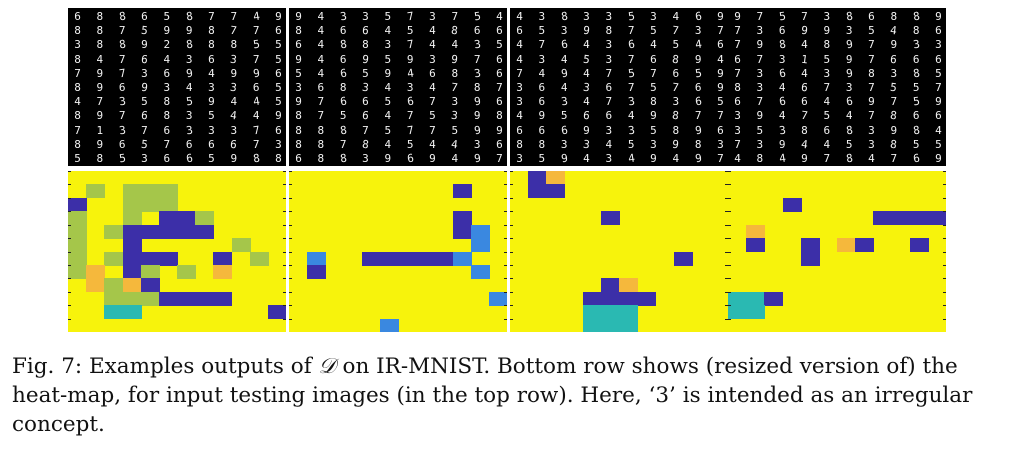 The image size is (1015, 463). What do you see at coordinates (165, 366) in the screenshot?
I see `caption-prefix: Fig. 7: Examples outputs of` at bounding box center [165, 366].